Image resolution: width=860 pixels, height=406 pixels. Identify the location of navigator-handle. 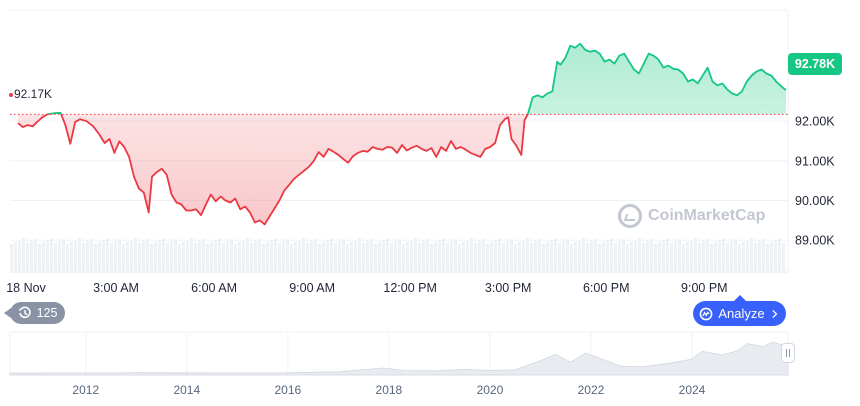
(788, 353).